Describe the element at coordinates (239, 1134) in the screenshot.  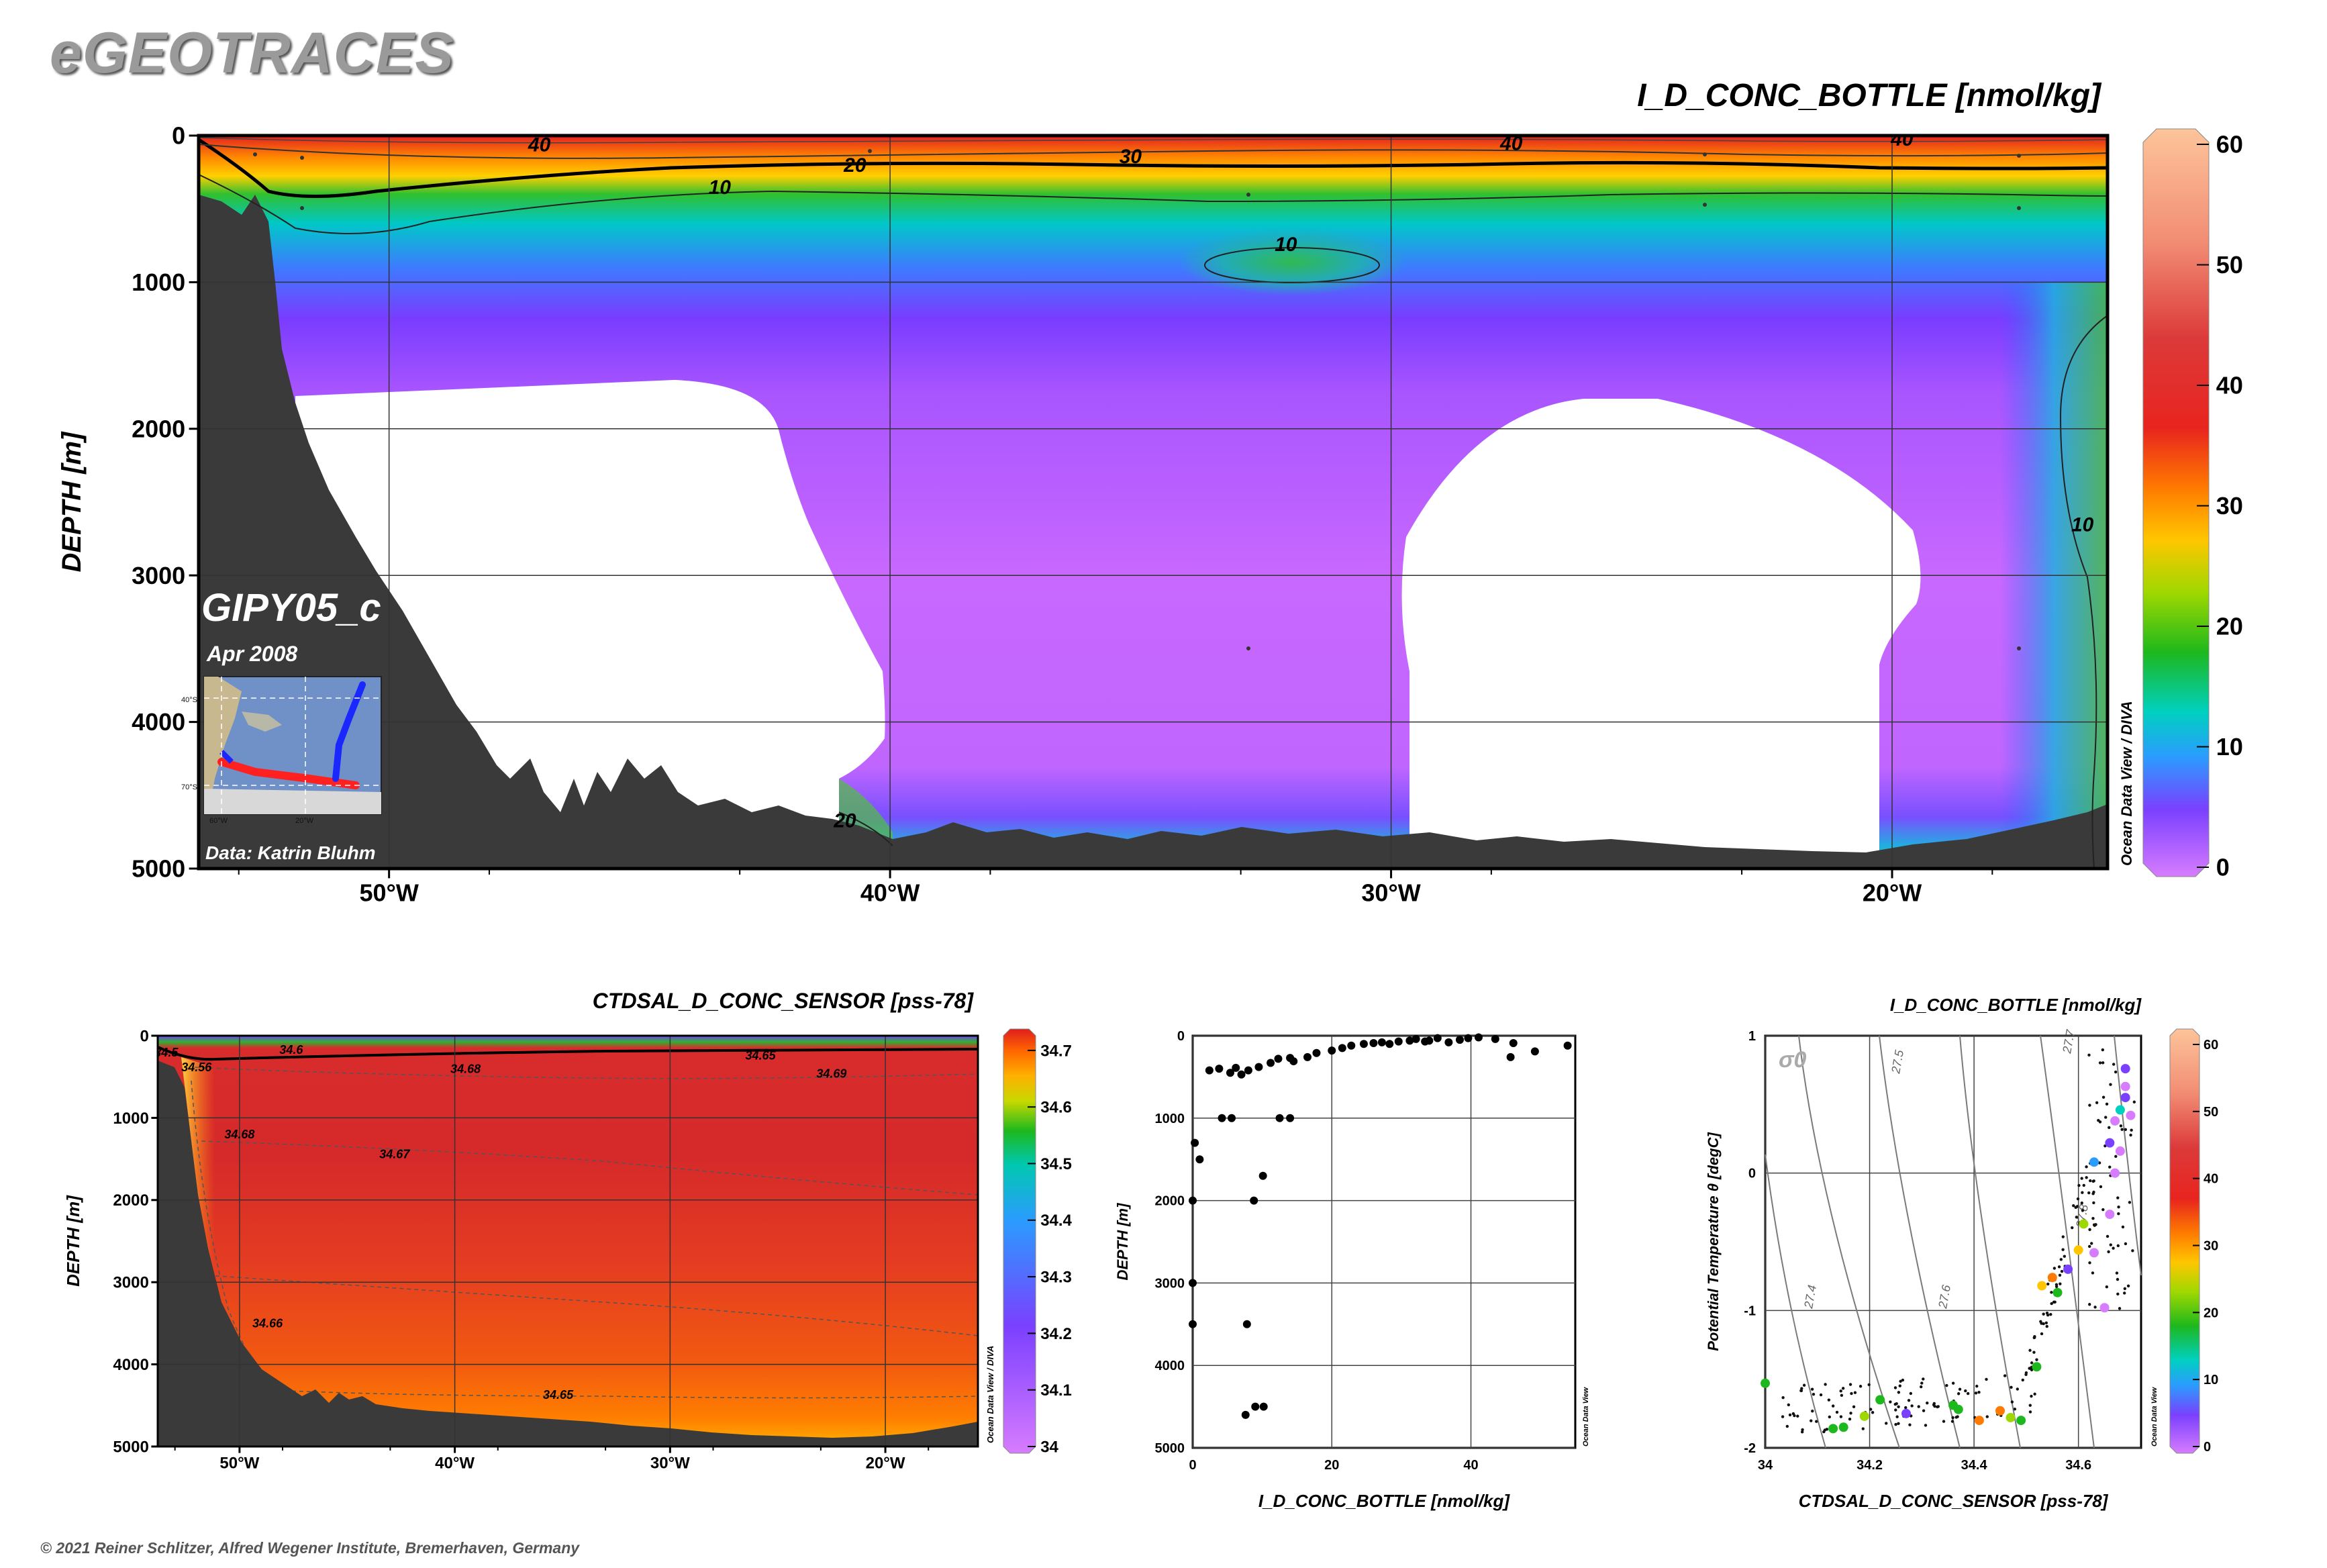
I see `contour-label: 34.68` at that location.